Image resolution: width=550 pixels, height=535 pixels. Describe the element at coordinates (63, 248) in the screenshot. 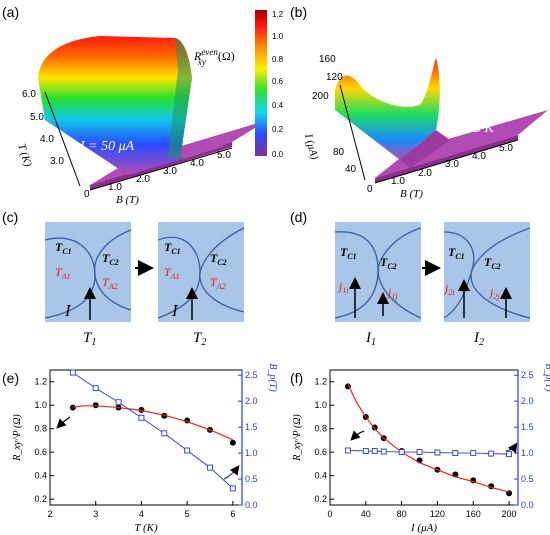

I see `panel-c-left-tc1: TC1` at that location.